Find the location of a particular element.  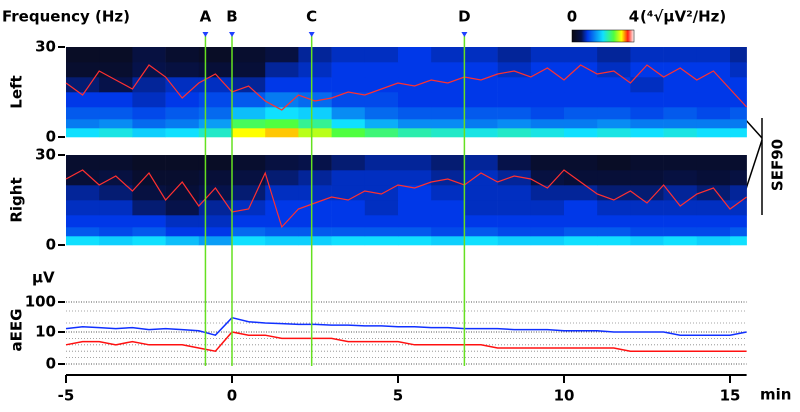

aeeg-label: aEEG is located at coordinates (17, 330).